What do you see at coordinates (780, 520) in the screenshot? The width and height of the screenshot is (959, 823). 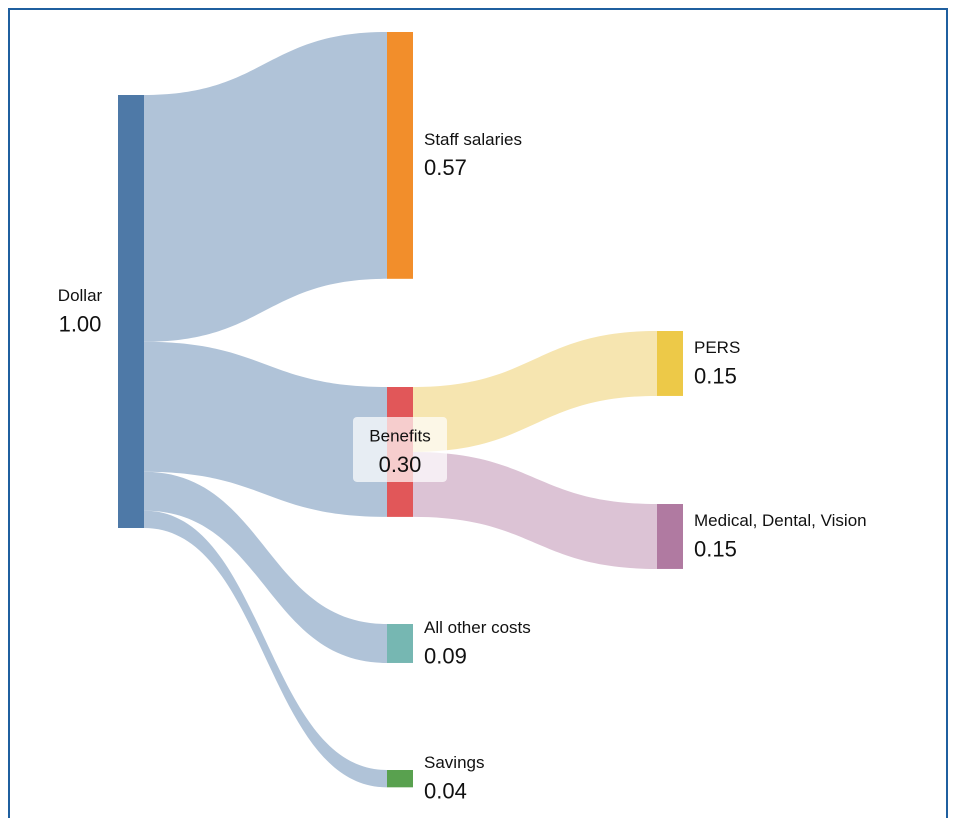 I see `node-name: Medical, Dental, Vision` at bounding box center [780, 520].